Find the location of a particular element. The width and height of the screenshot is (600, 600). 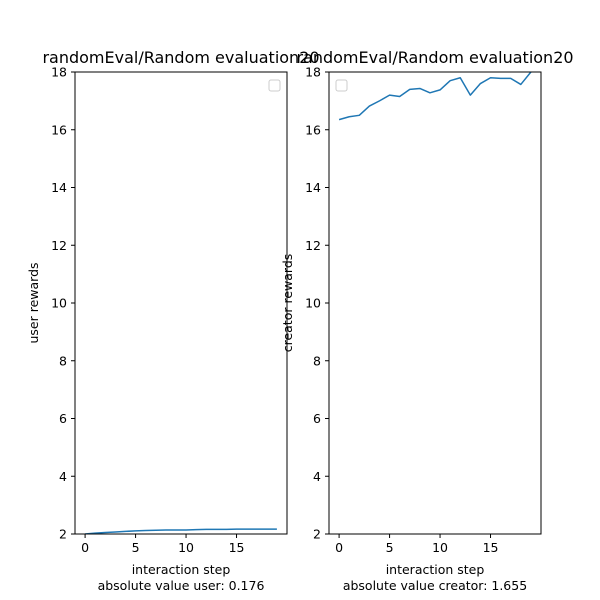

footer-text: absolute value user: 0.176 is located at coordinates (181, 585).